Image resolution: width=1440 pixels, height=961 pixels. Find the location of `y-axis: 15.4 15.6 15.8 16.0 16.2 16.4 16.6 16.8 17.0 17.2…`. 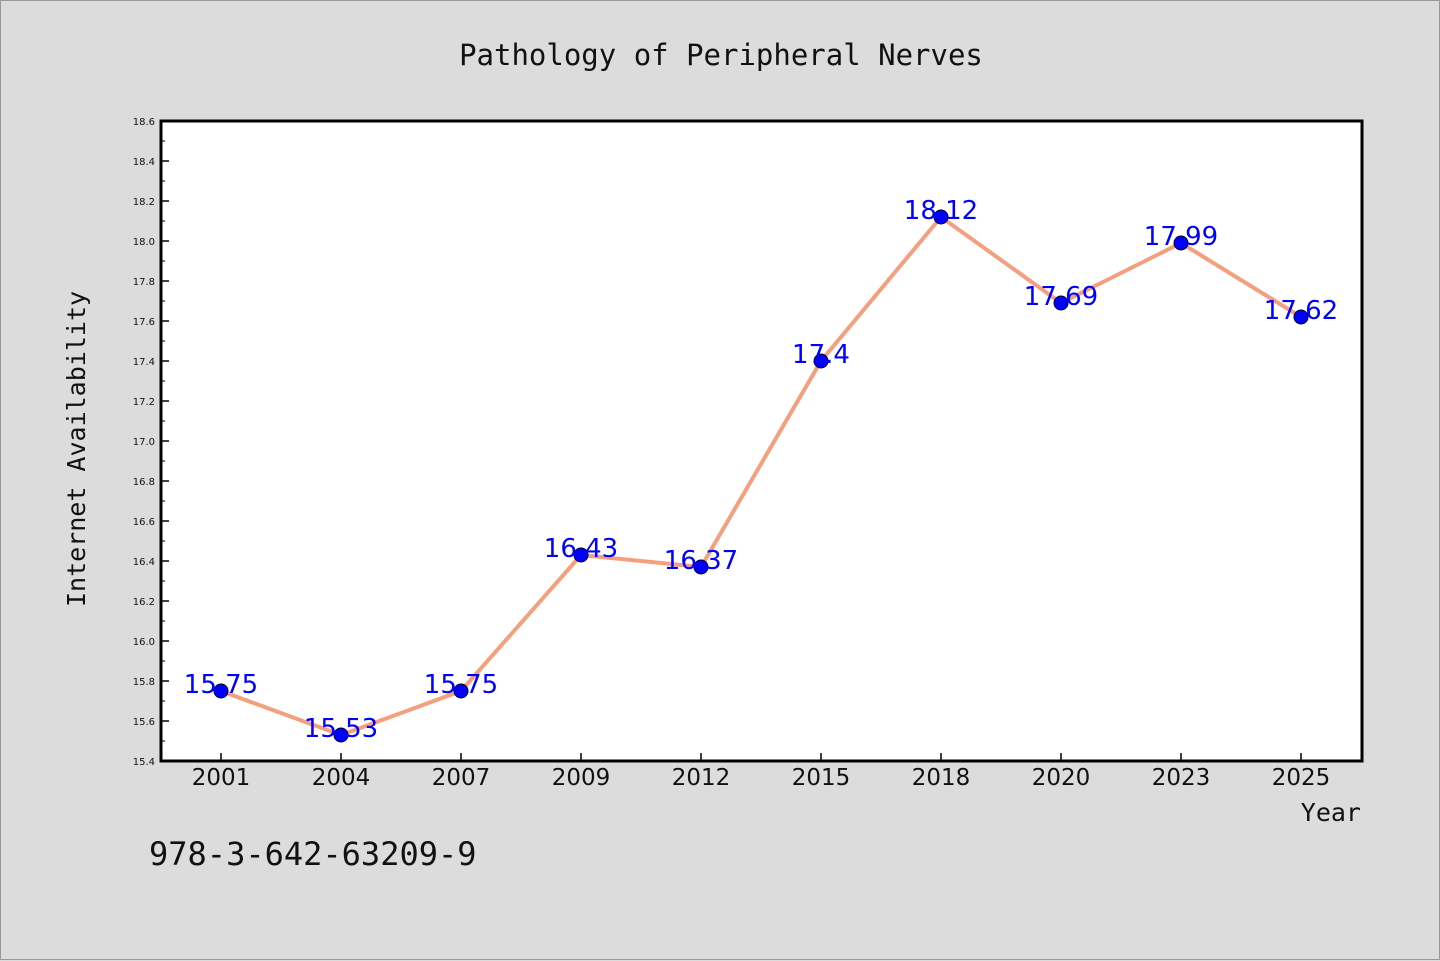

y-axis: 15.4 15.6 15.8 16.0 16.2 16.4 16.6 16.8 17.0 17.2… is located at coordinates (151, 442).